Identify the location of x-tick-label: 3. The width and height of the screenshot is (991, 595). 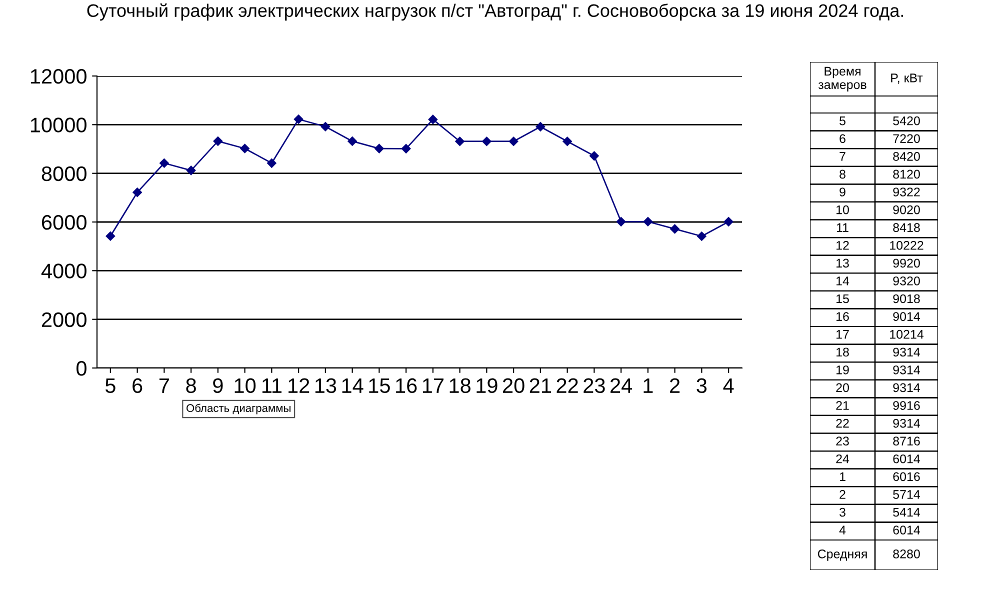
(701, 386).